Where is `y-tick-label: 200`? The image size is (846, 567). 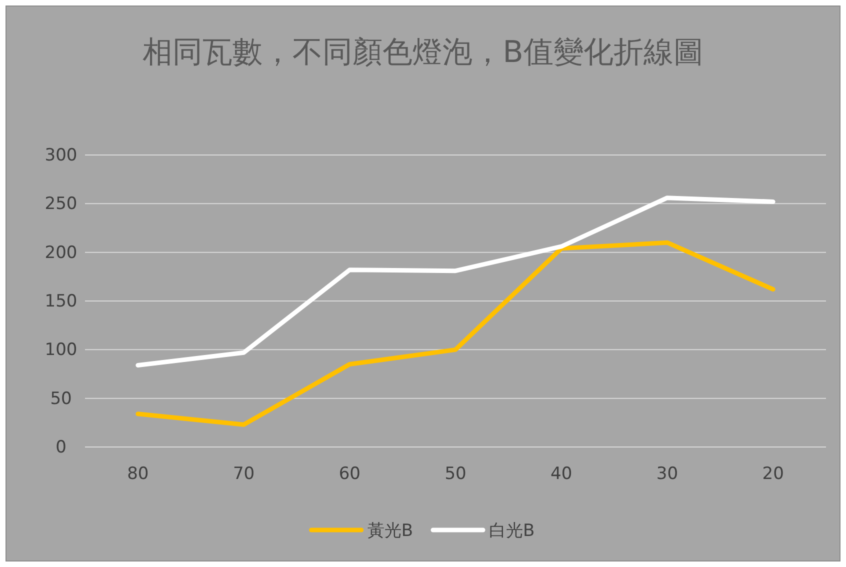
y-tick-label: 200 is located at coordinates (61, 252).